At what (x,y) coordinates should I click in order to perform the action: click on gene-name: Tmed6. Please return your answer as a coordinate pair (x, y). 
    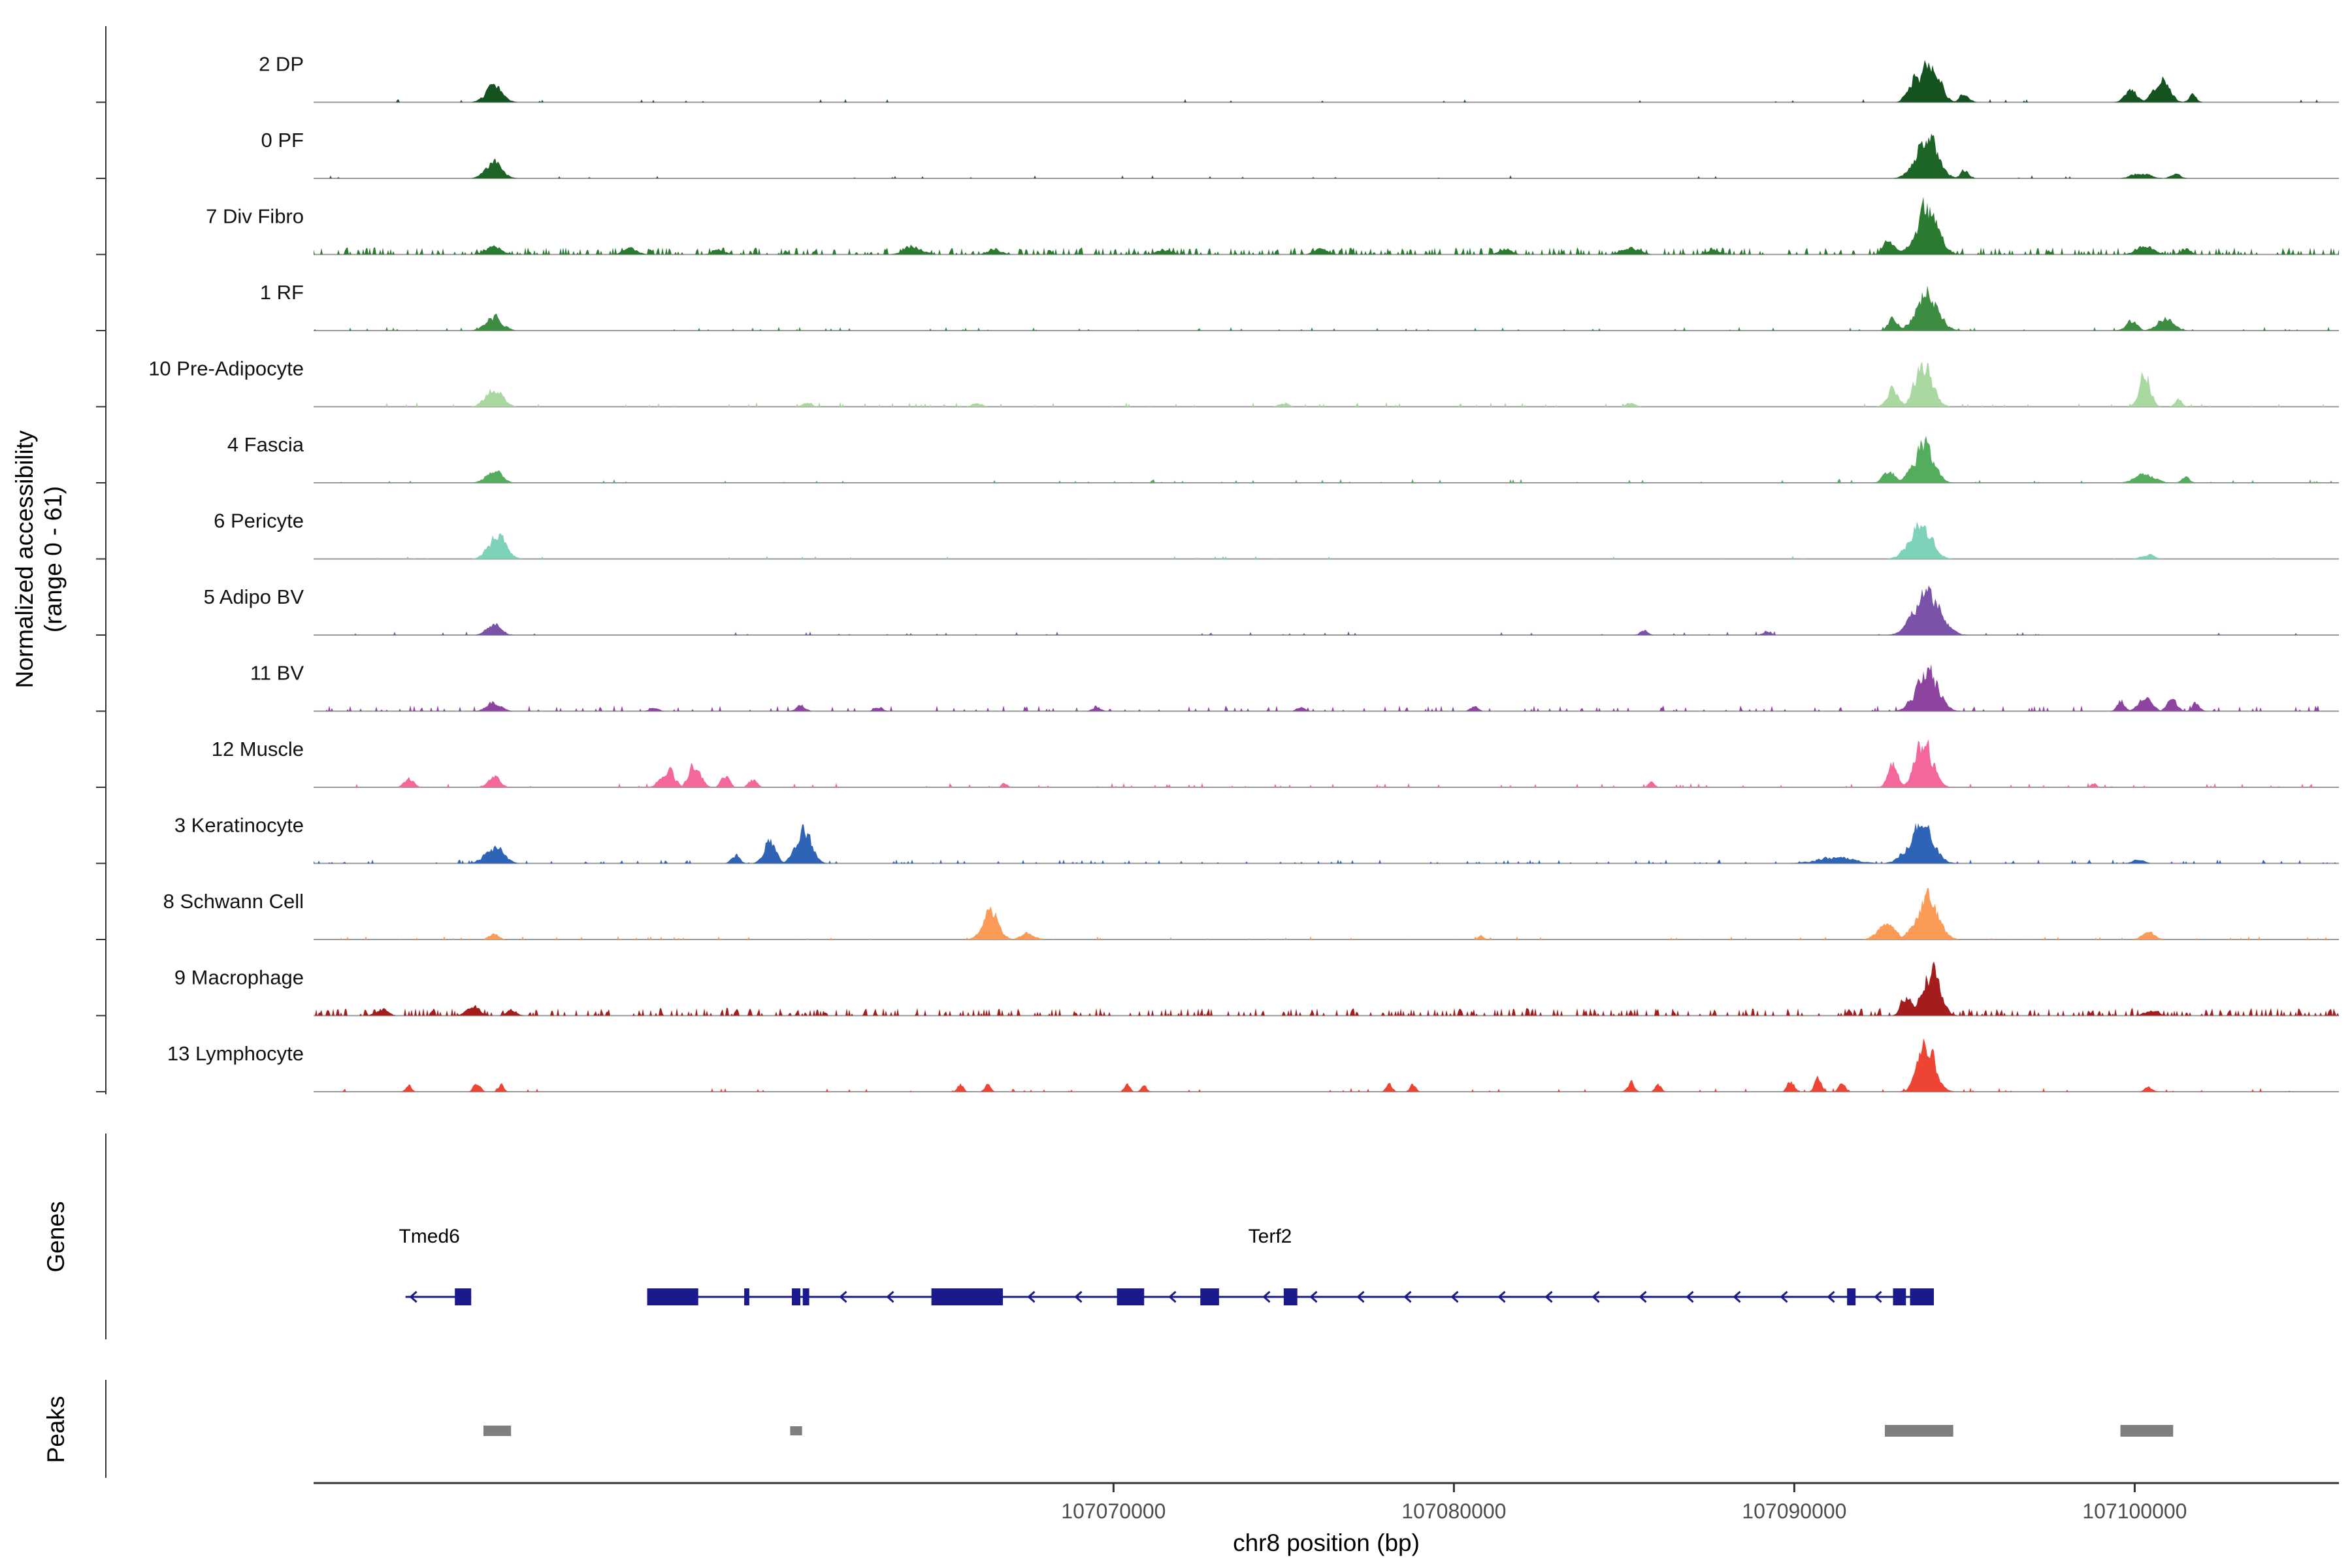
    Looking at the image, I should click on (429, 1236).